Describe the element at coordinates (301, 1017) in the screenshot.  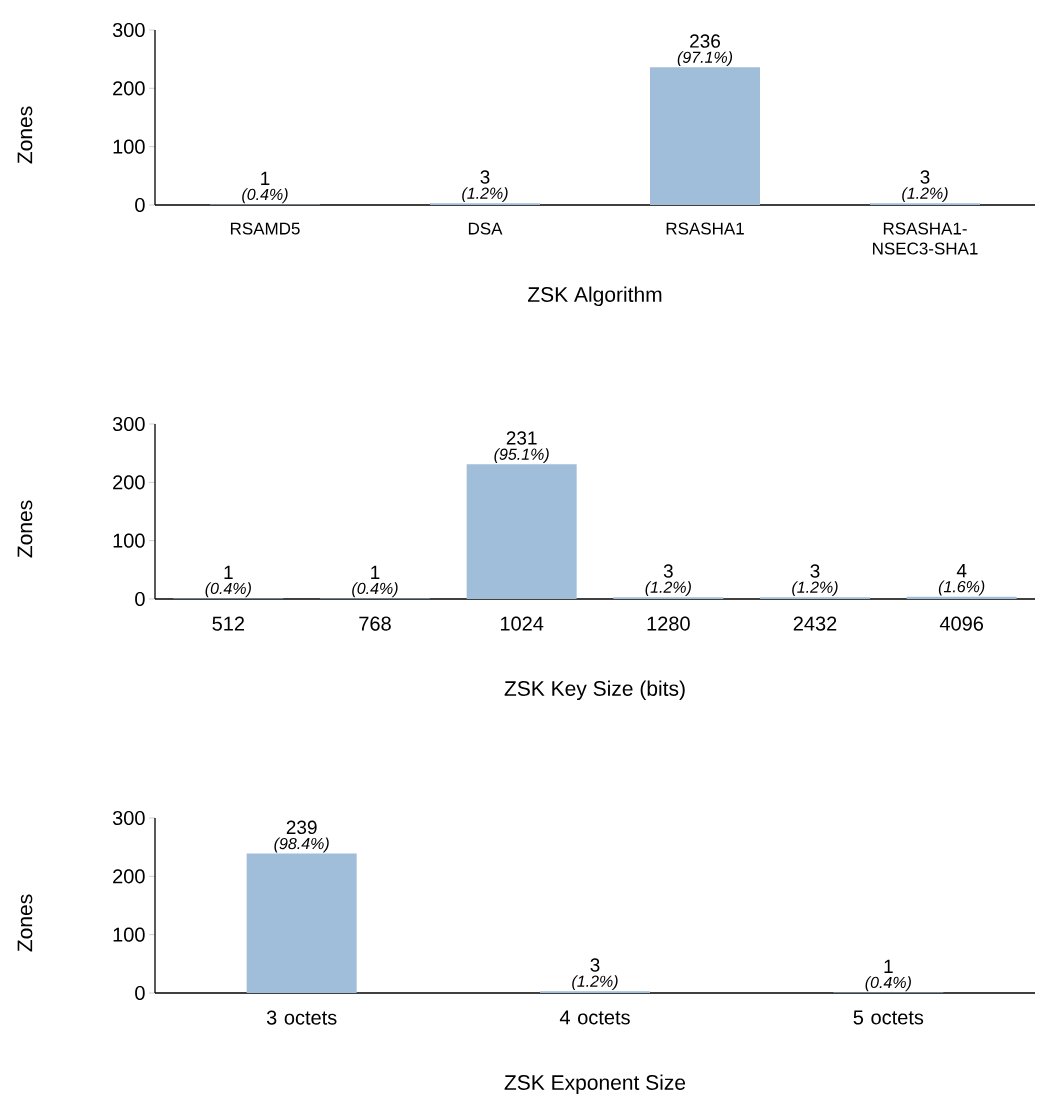
I see `x-tick-label: 3 octets` at that location.